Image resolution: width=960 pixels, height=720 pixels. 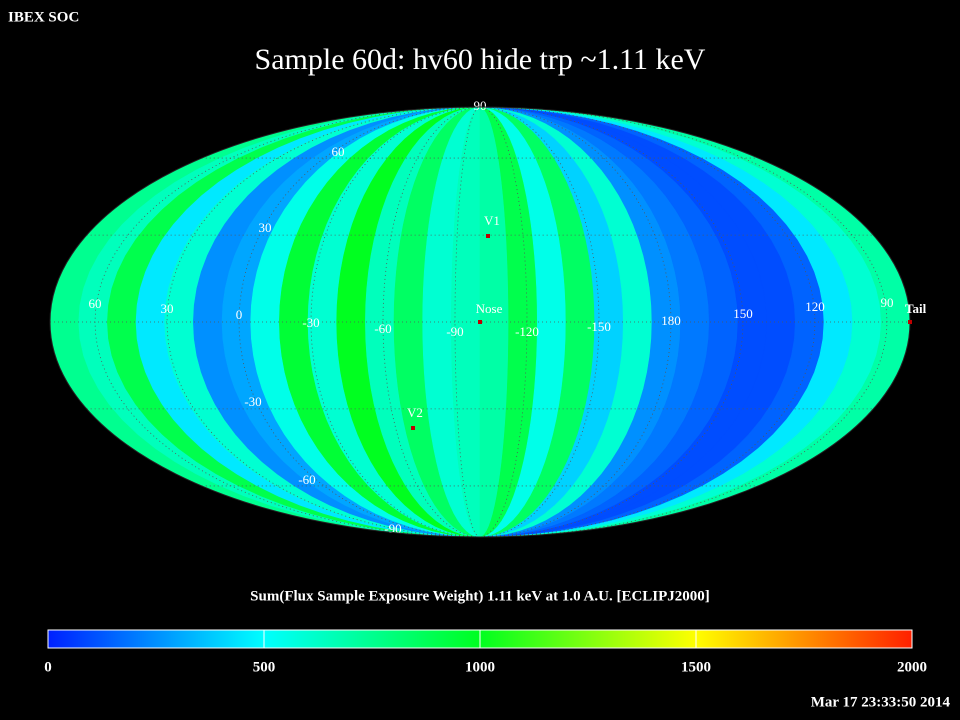 What do you see at coordinates (392, 528) in the screenshot?
I see `lat-label: -90` at bounding box center [392, 528].